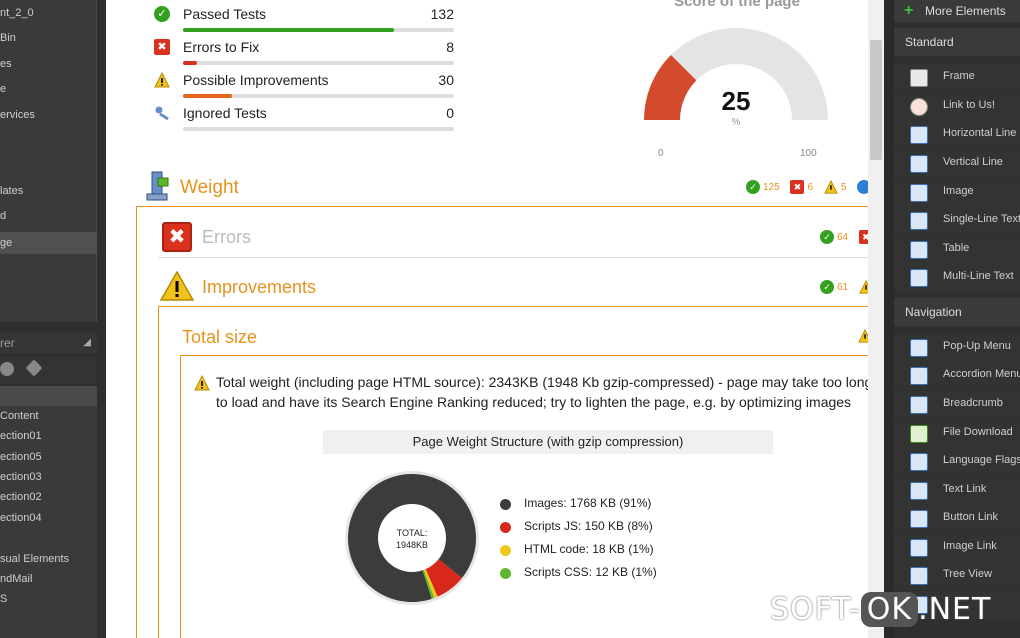  What do you see at coordinates (48, 243) in the screenshot?
I see `tree-item-selected: ge` at bounding box center [48, 243].